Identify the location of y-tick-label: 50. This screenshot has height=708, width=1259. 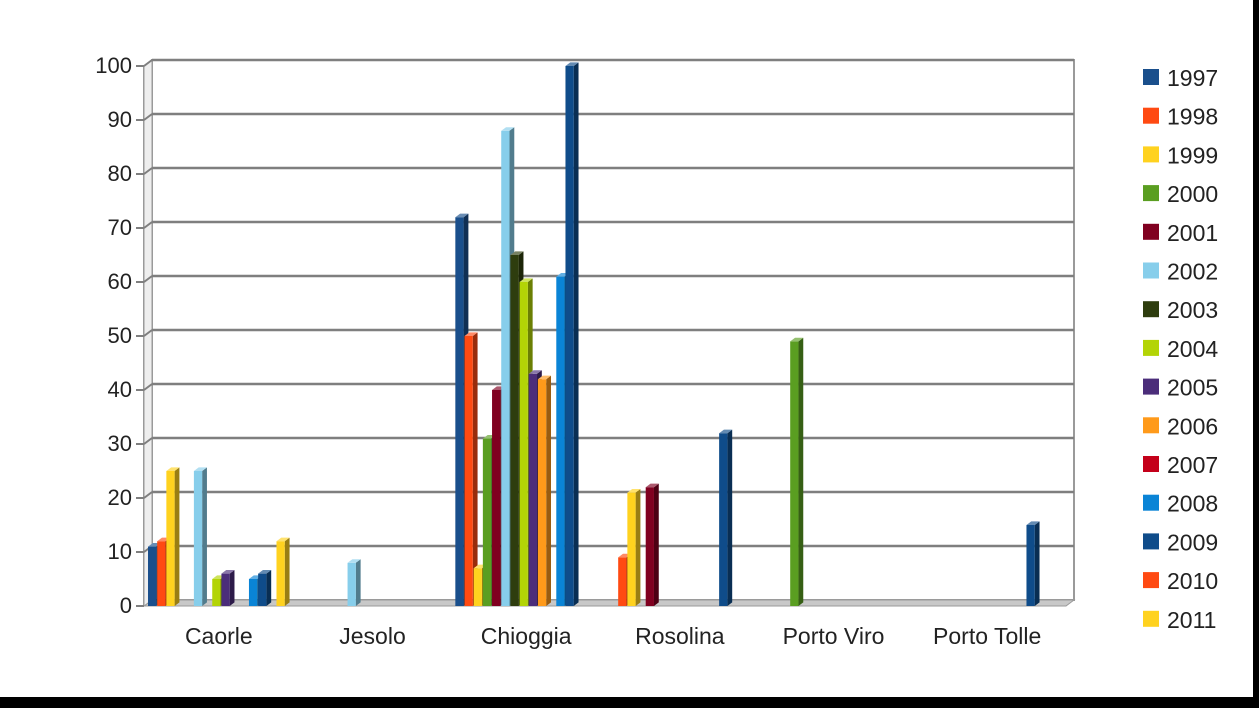
(120, 335).